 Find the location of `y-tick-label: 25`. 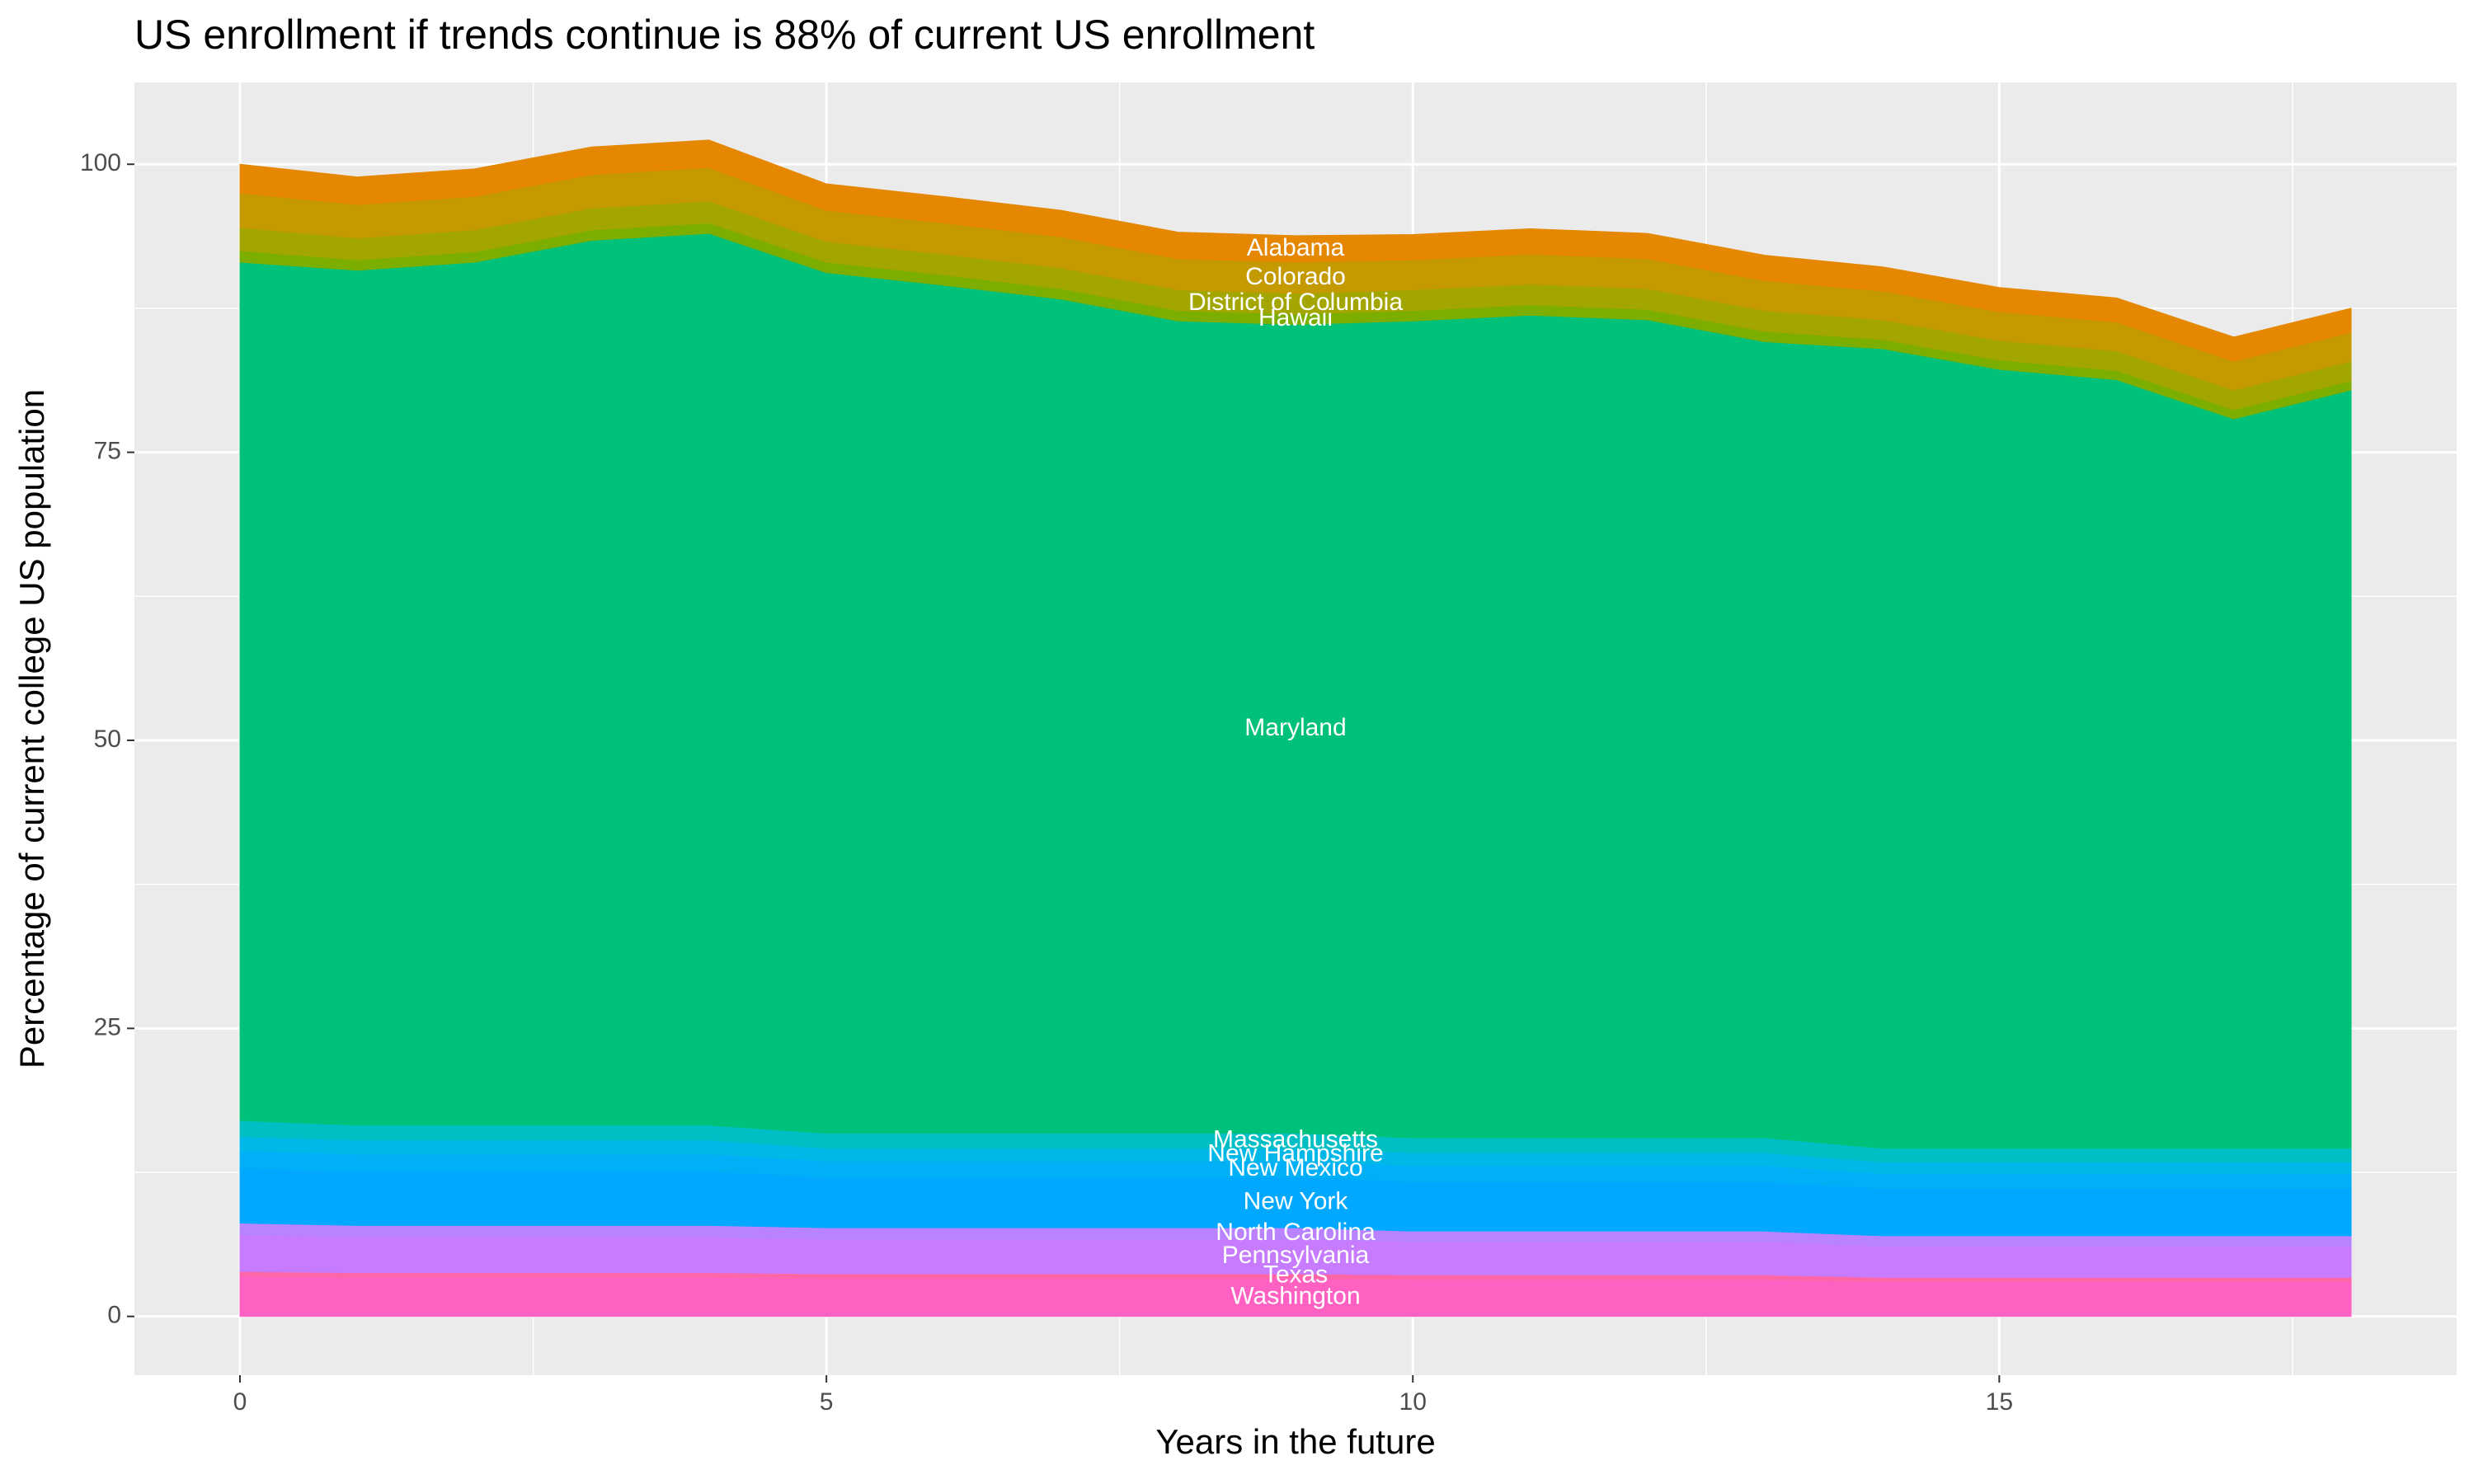

y-tick-label: 25 is located at coordinates (107, 1026).